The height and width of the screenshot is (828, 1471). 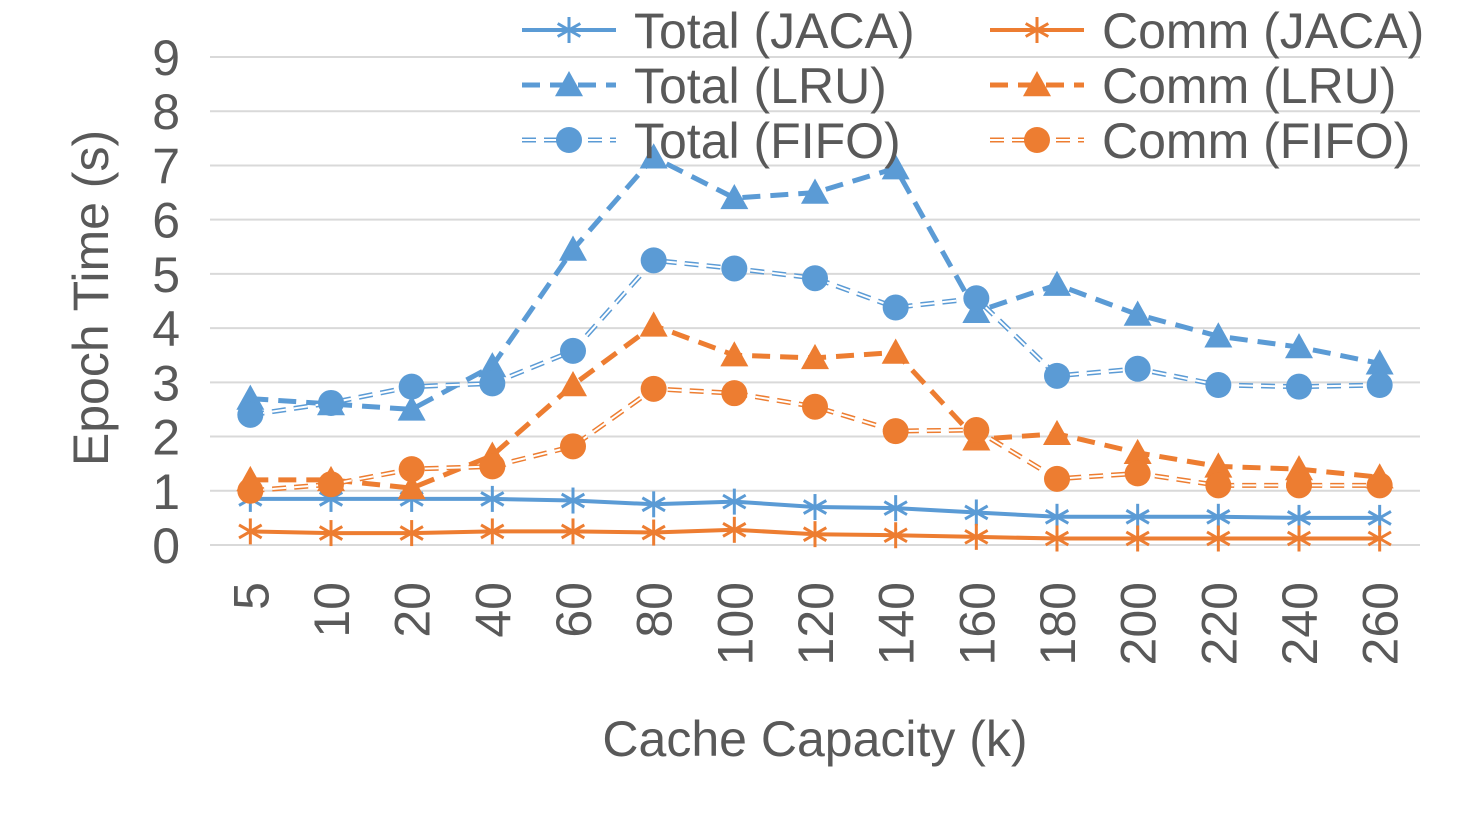 What do you see at coordinates (1256, 141) in the screenshot?
I see `legend-label: Comm (FIFO)` at bounding box center [1256, 141].